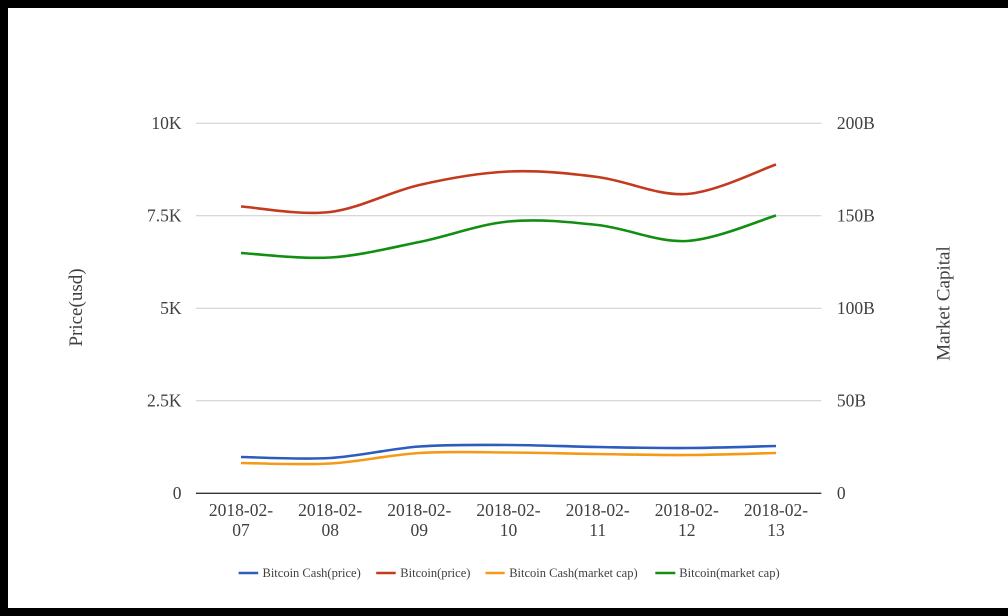 This screenshot has width=1008, height=616. Describe the element at coordinates (509, 530) in the screenshot. I see `svg-text: 10` at that location.